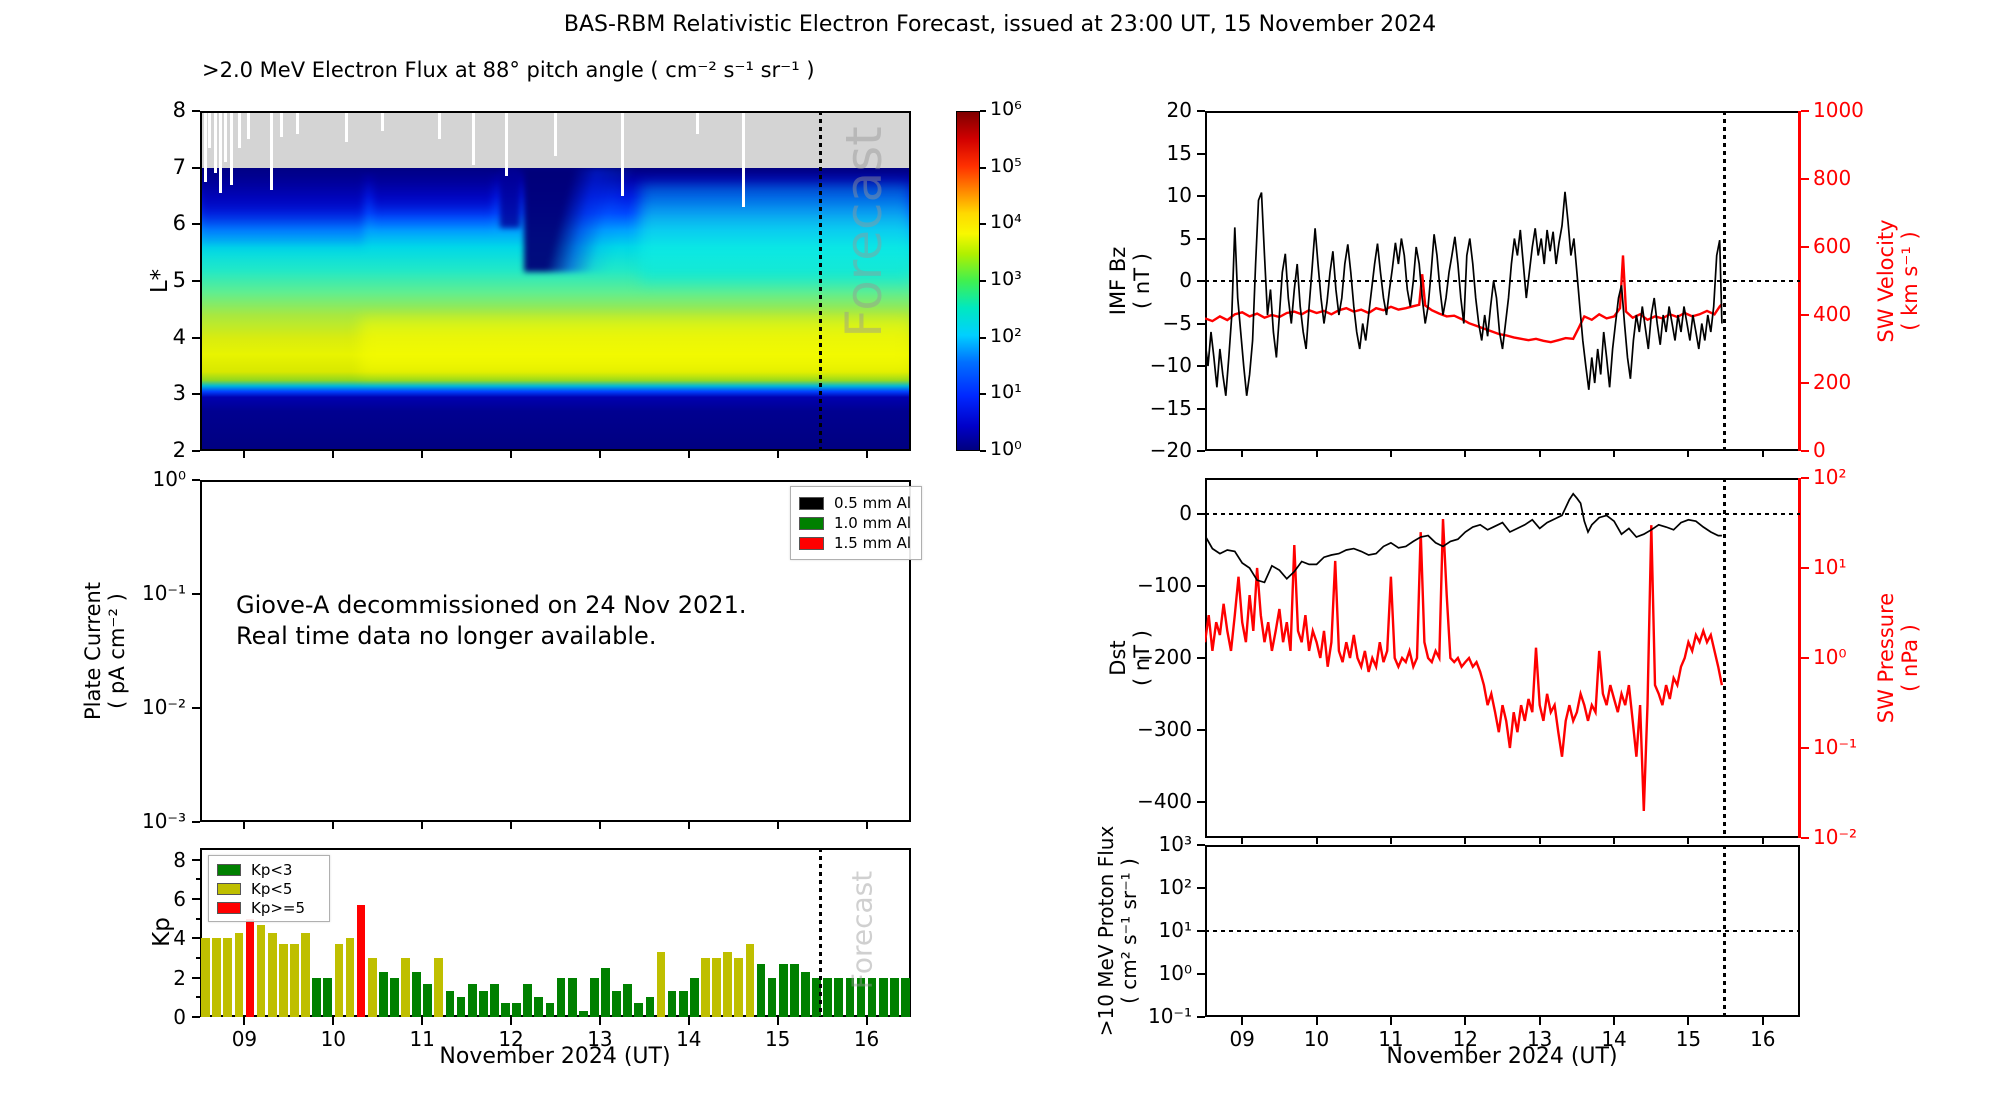 This screenshot has height=1100, width=2000. Describe the element at coordinates (866, 1039) in the screenshot. I see `kp-xtick-label: 16` at that location.